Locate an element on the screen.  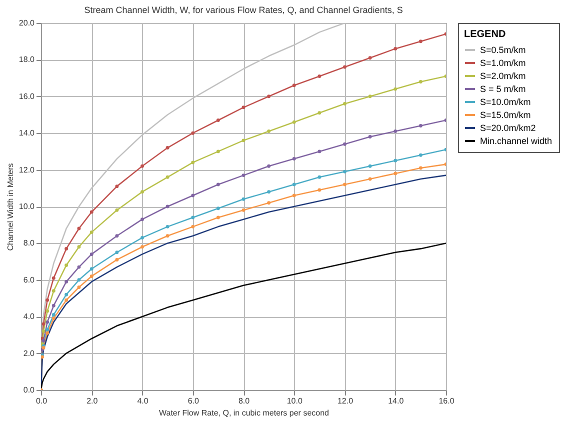
legend-label: S = 5 m/km is located at coordinates (503, 89).